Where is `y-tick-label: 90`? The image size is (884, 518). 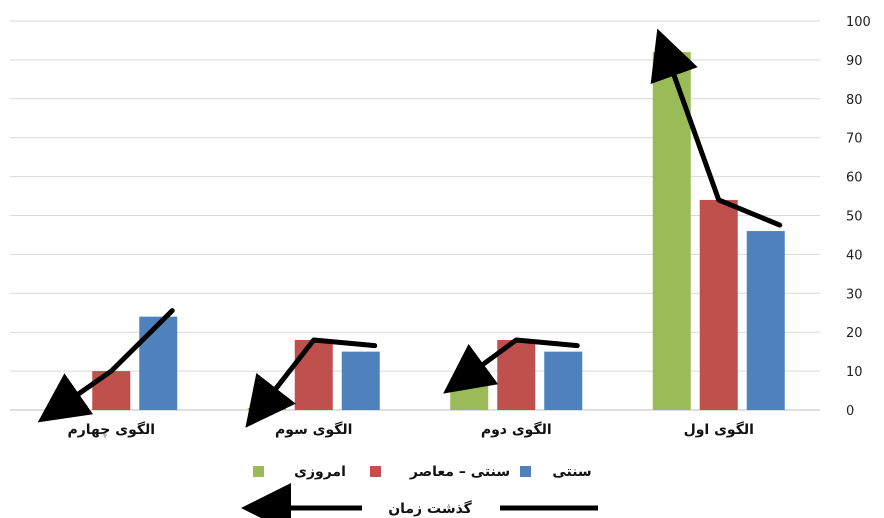
y-tick-label: 90 is located at coordinates (854, 61).